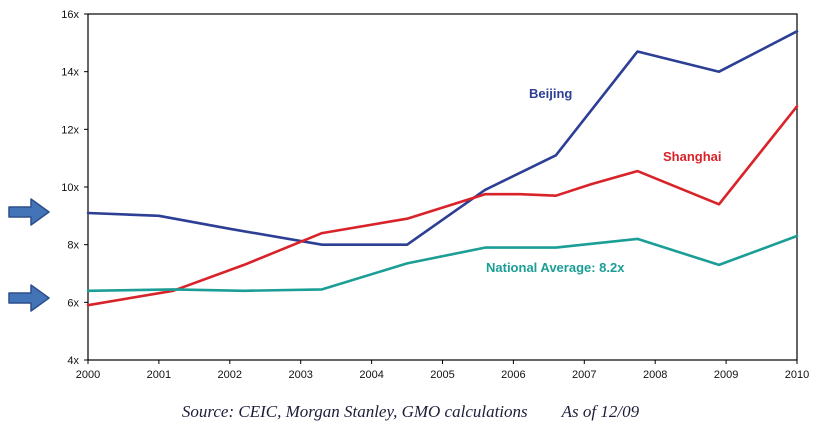  Describe the element at coordinates (513, 375) in the screenshot. I see `x-tick-label: 2006` at that location.